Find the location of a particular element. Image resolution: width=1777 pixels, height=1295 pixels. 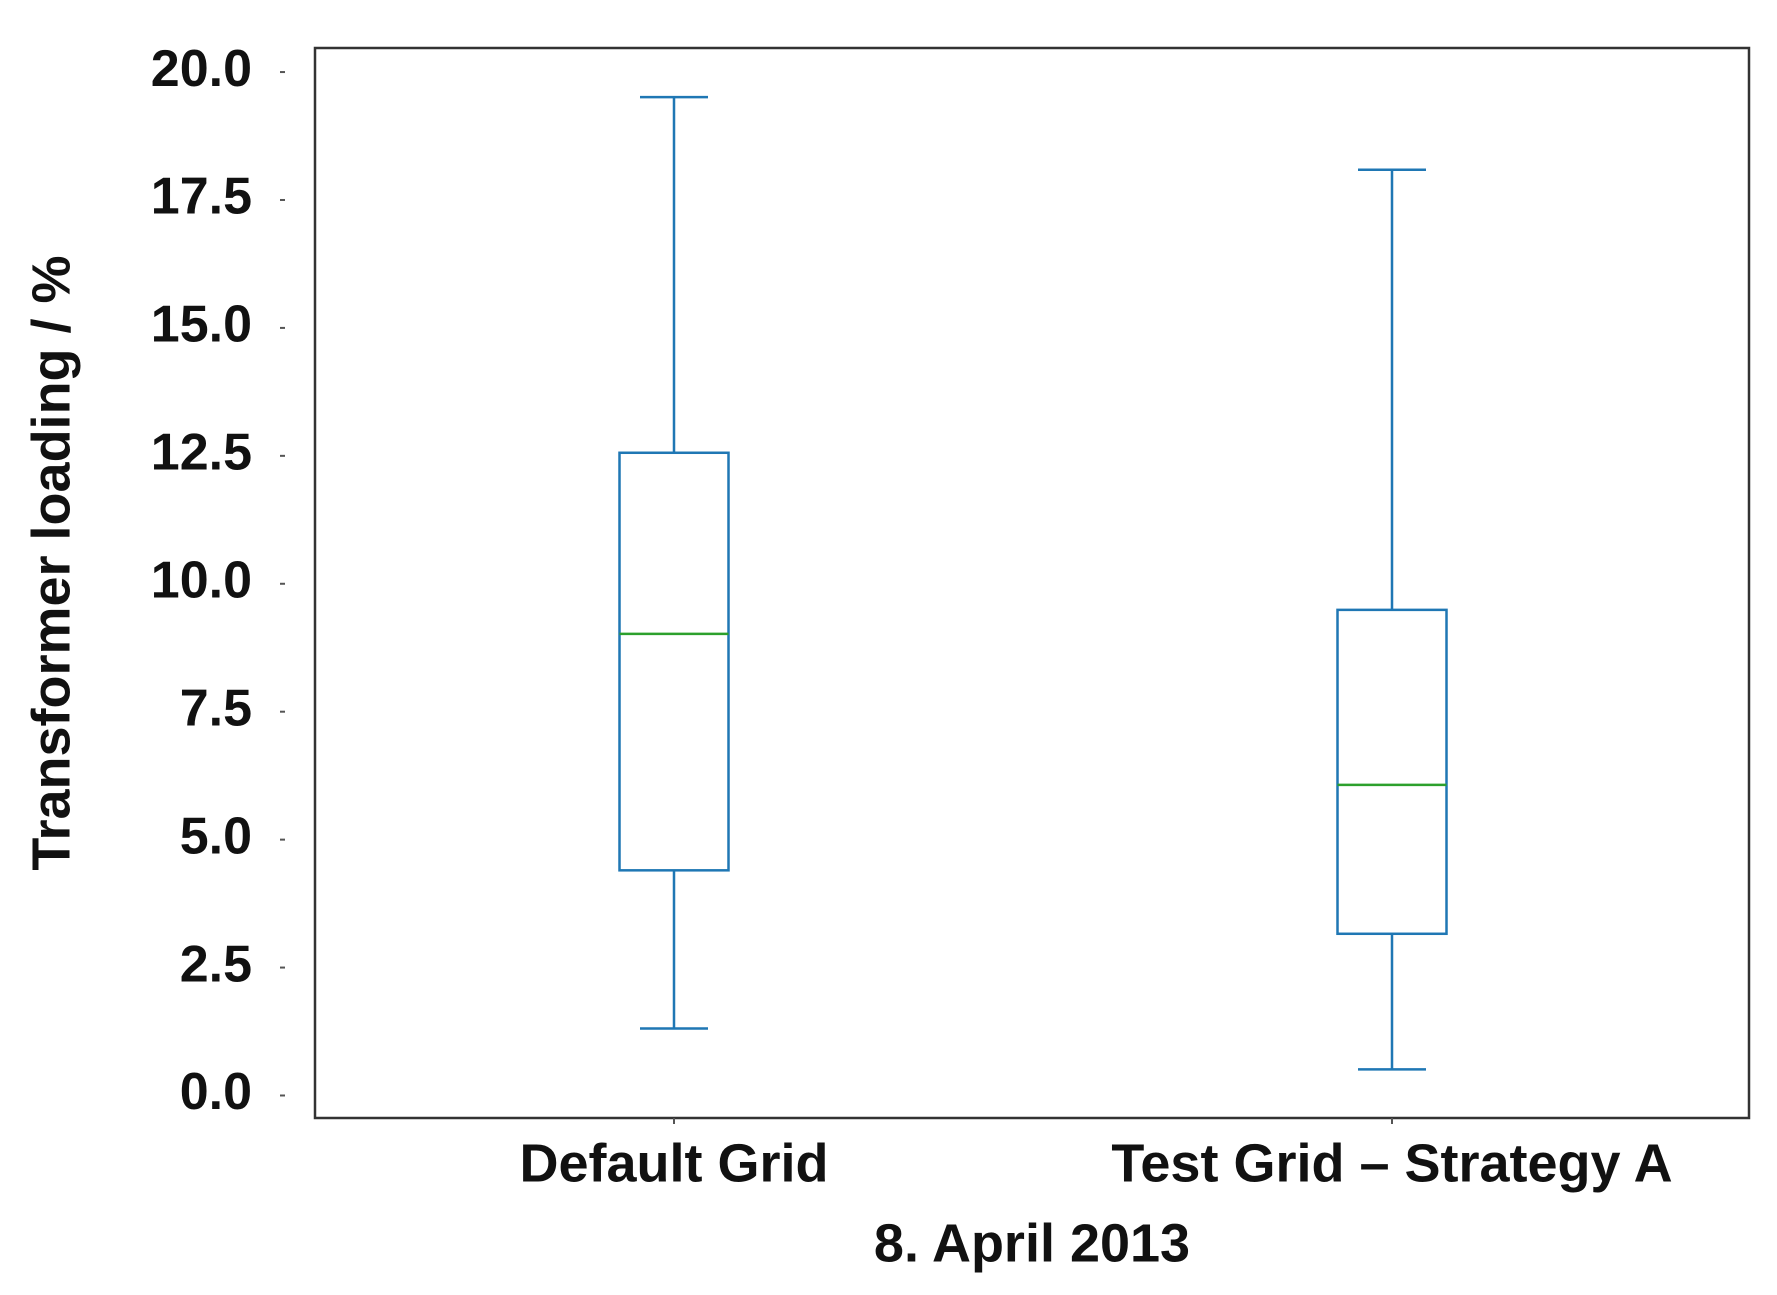

x-axis-label: 8. April 2013 is located at coordinates (1032, 1243).